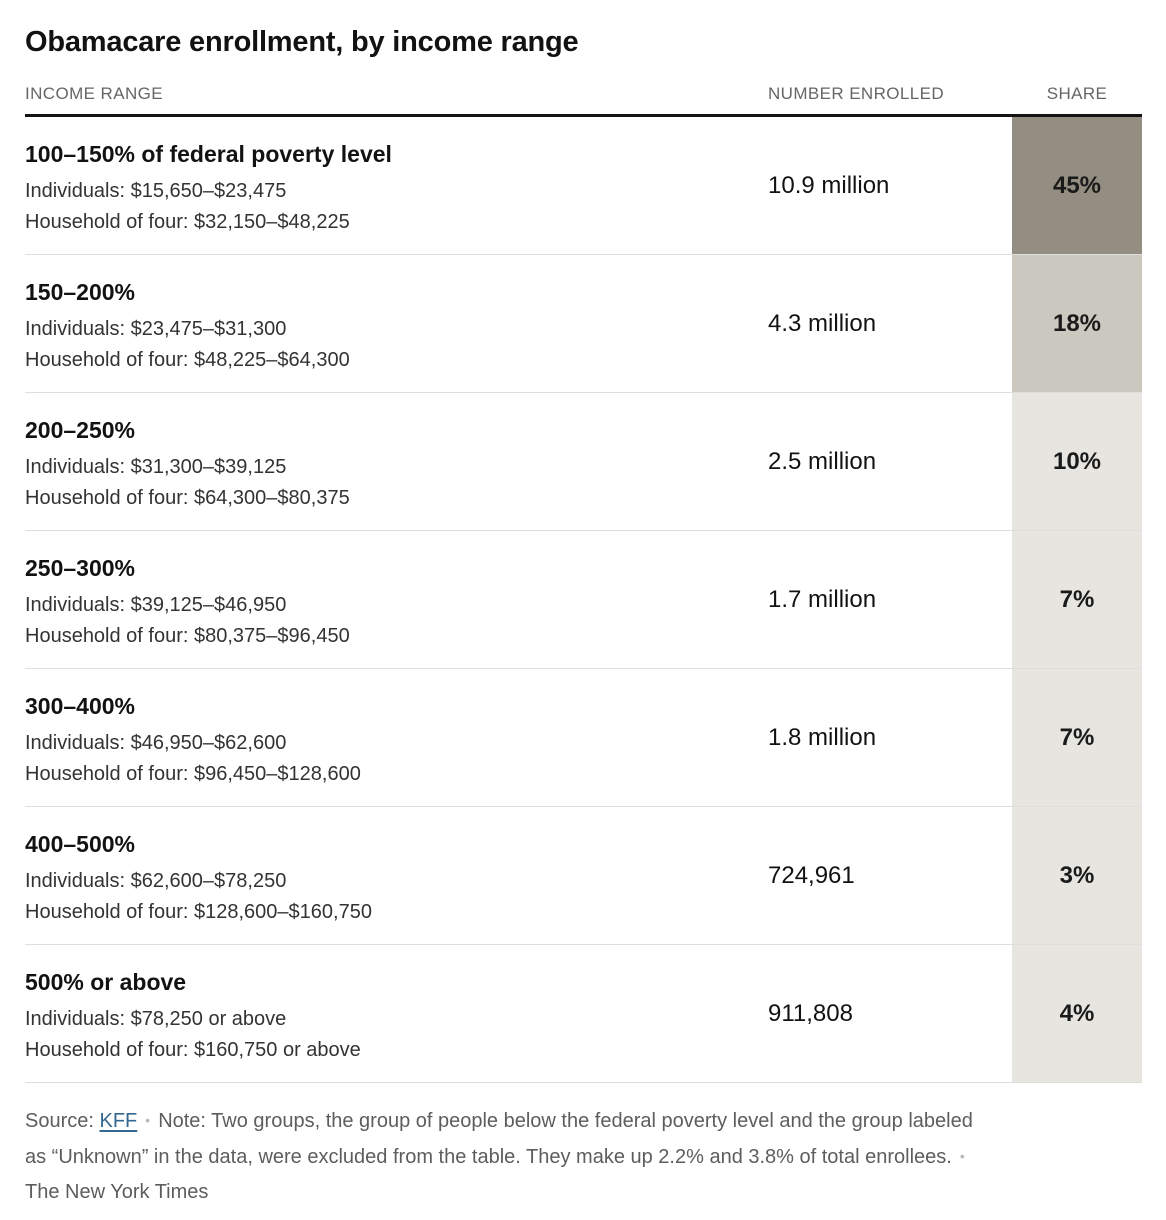 The image size is (1166, 1220). I want to click on household-detail: Household of four: $80,375–$96,450, so click(187, 636).